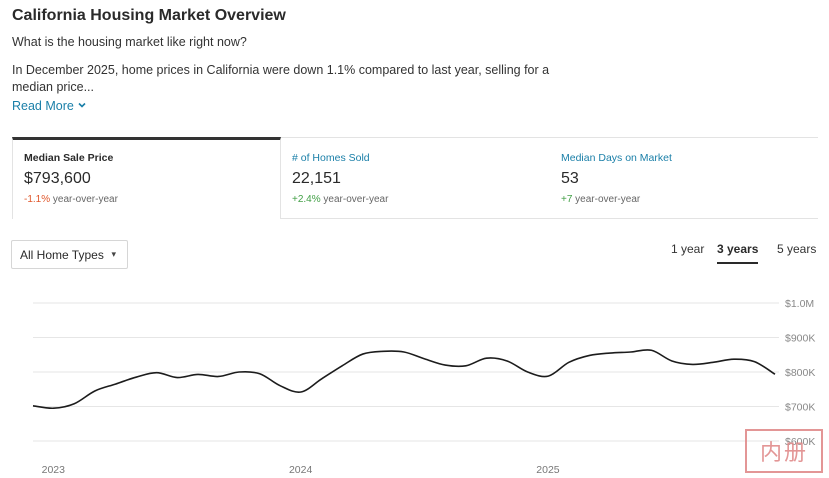  Describe the element at coordinates (548, 470) in the screenshot. I see `x-tick-label: 2025` at that location.